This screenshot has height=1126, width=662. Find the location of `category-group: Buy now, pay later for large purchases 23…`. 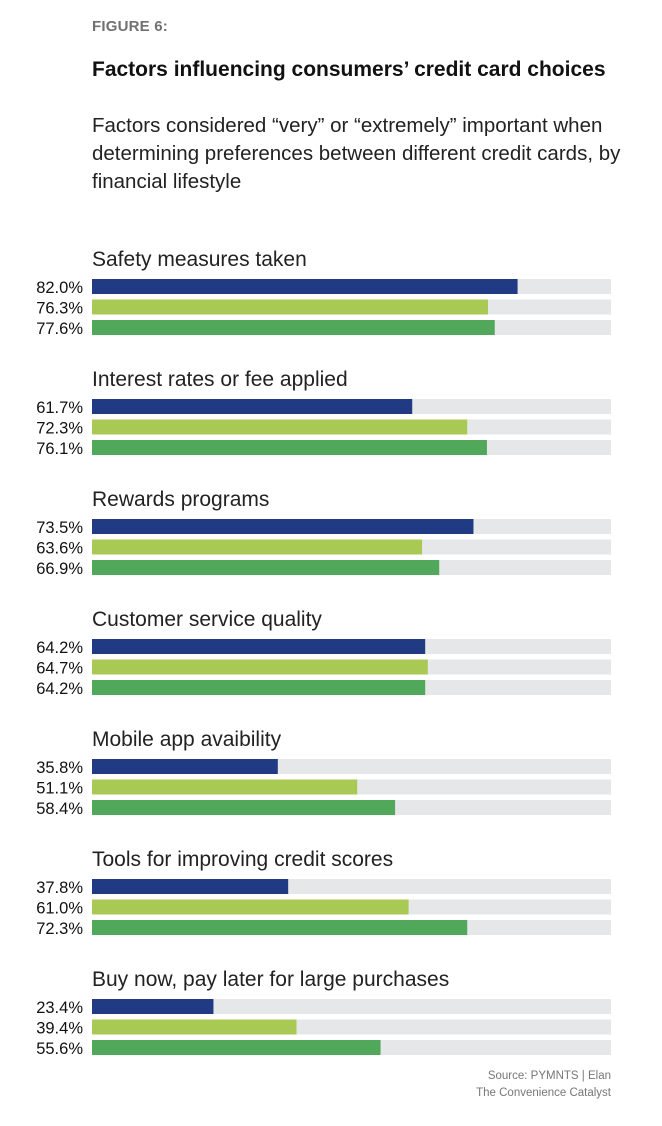

category-group: Buy now, pay later for large purchases 23… is located at coordinates (323, 1013).